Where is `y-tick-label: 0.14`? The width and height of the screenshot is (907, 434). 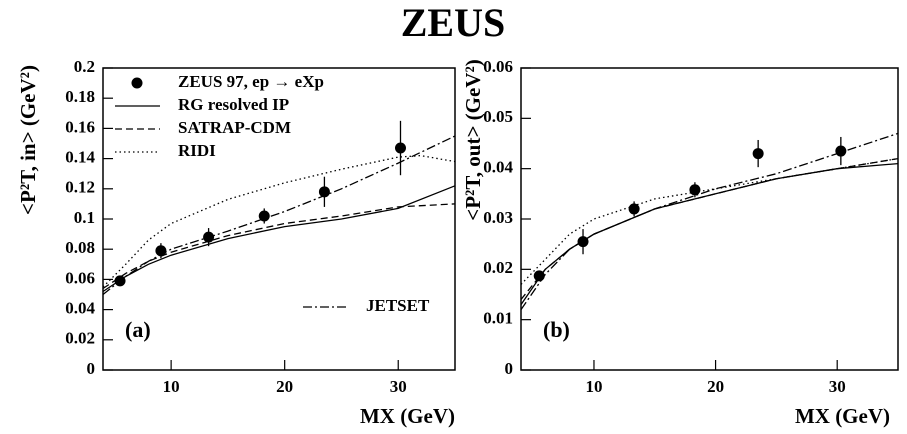 y-tick-label: 0.14 is located at coordinates (80, 157).